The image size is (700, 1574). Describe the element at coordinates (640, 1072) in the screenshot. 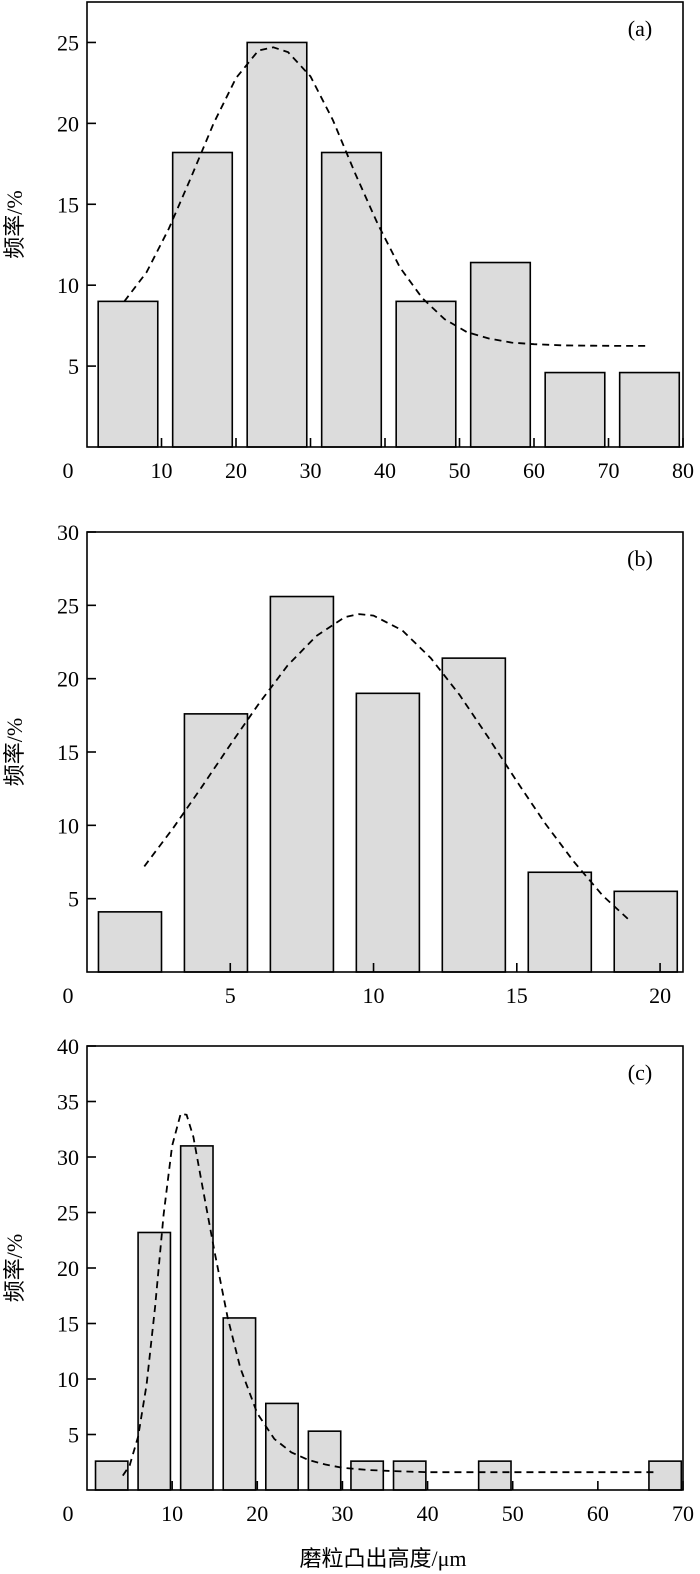

I see `panel-label: (c)` at that location.